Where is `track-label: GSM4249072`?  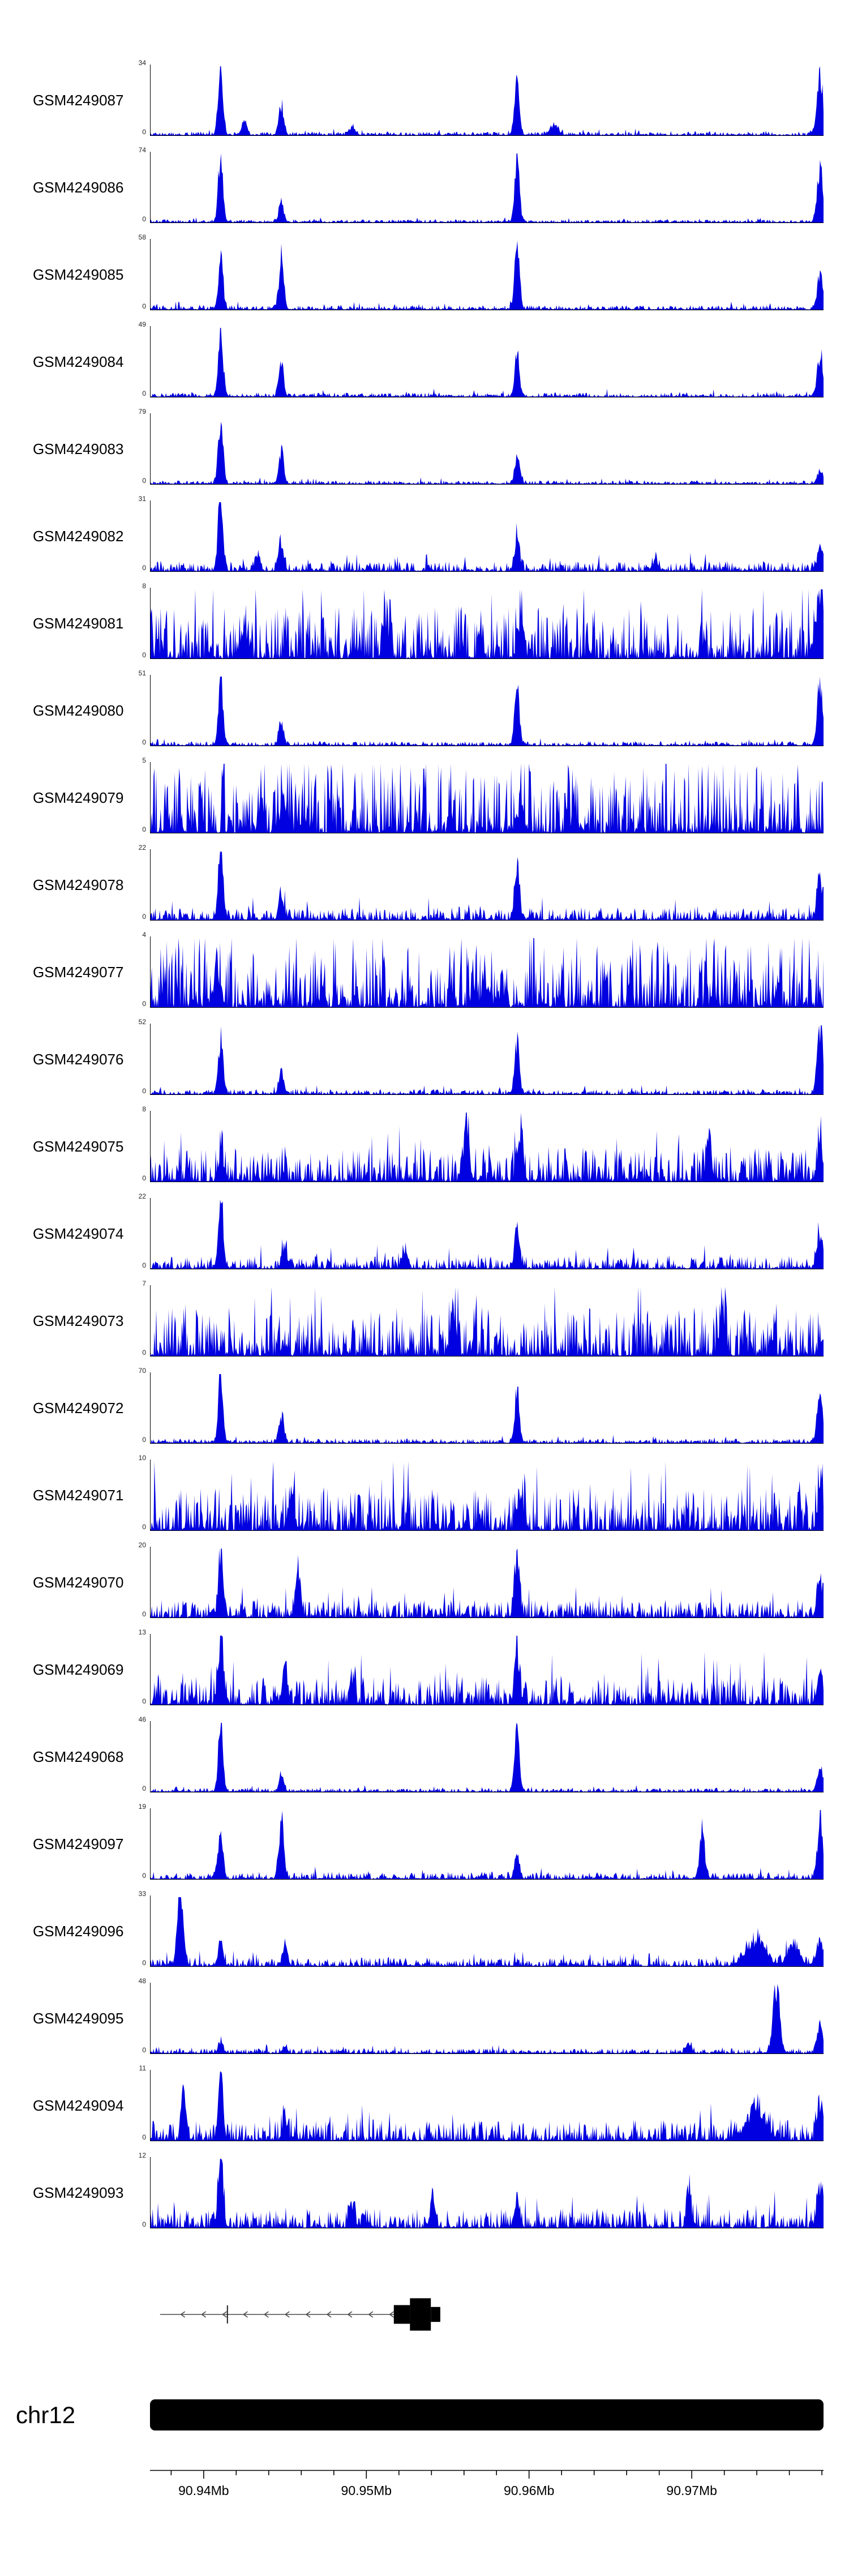 track-label: GSM4249072 is located at coordinates (78, 1408).